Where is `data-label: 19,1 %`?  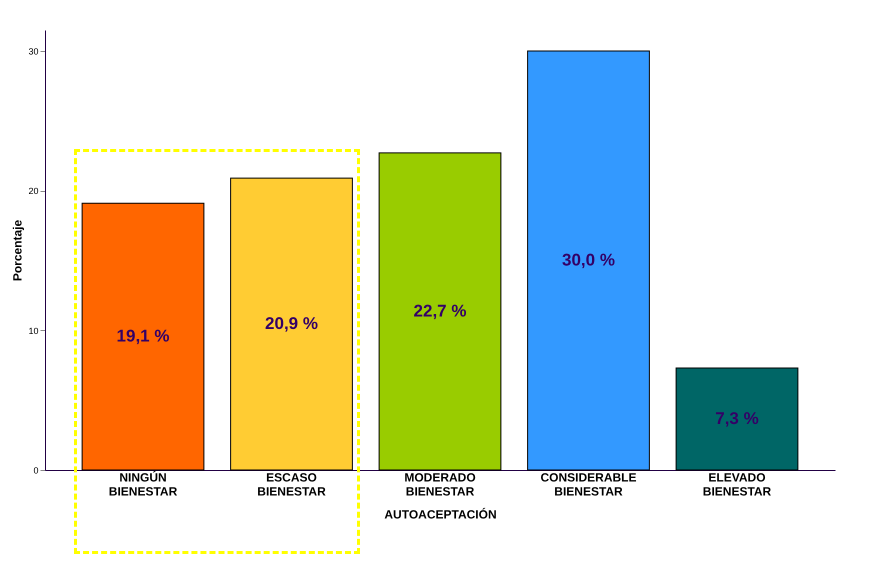
data-label: 19,1 % is located at coordinates (143, 336).